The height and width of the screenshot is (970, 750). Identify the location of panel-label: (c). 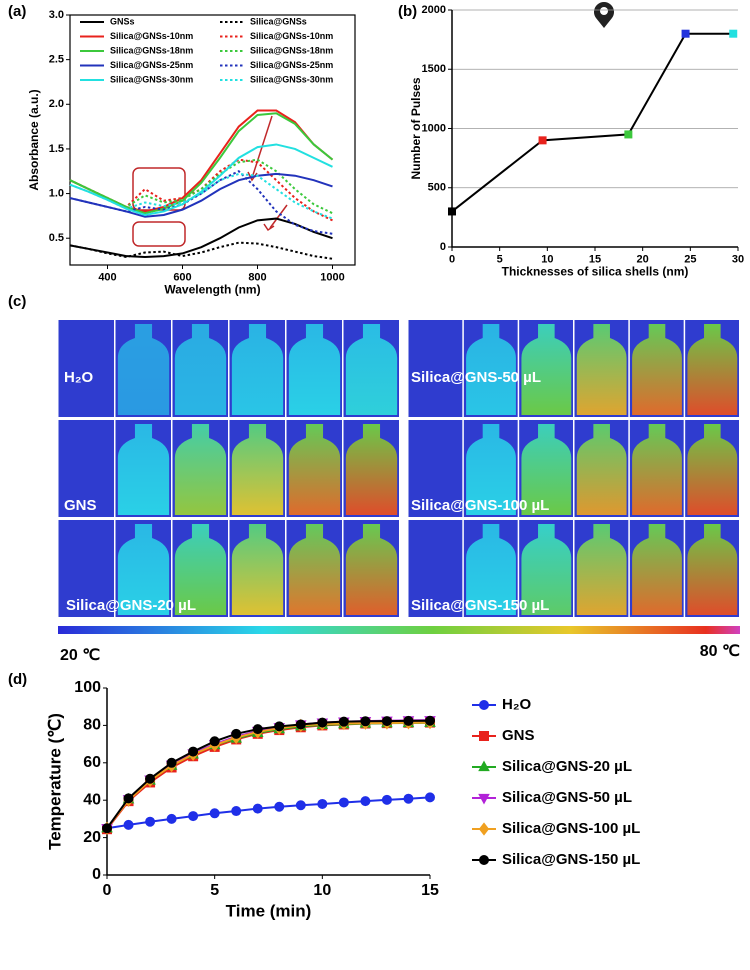
(17, 301).